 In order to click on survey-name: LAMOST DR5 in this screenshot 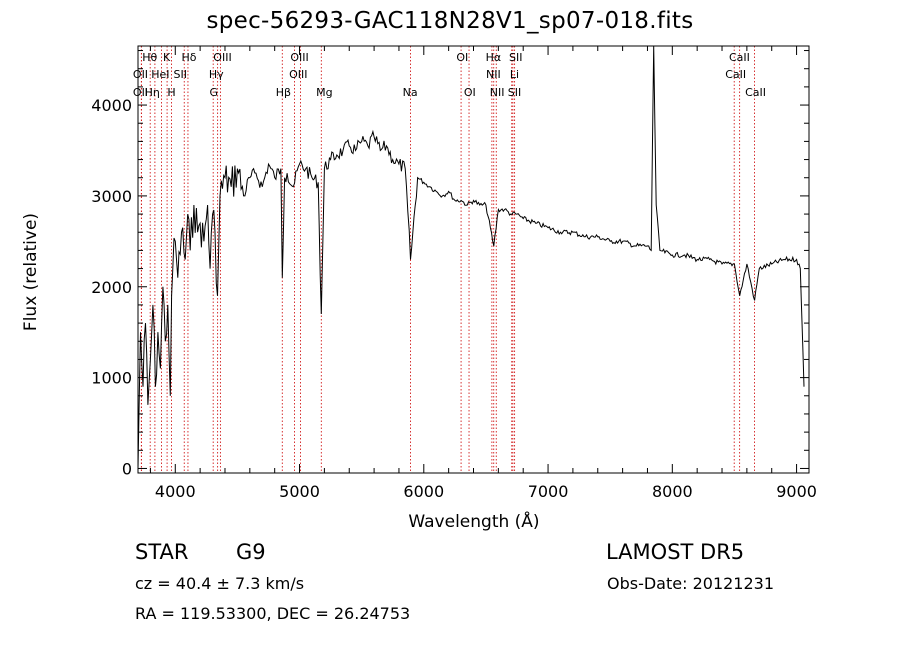, I will do `click(675, 552)`.